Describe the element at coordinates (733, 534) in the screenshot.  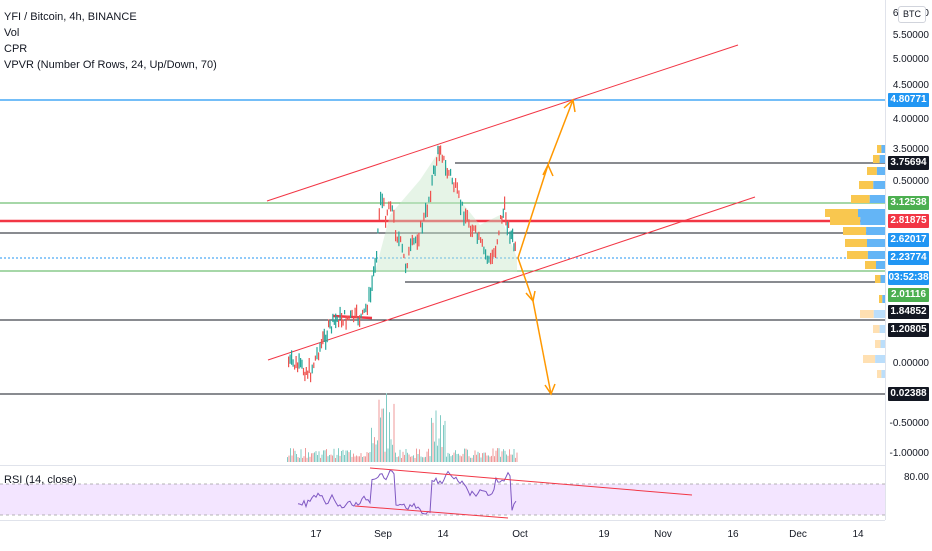
I see `time-label: 16` at that location.